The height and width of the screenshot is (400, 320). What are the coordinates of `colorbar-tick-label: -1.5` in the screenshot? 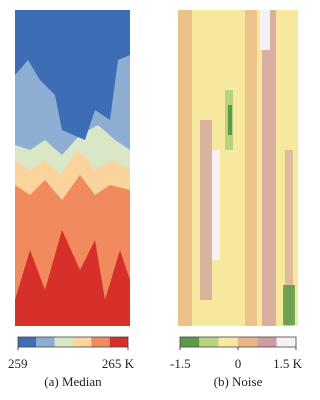 It's located at (180, 363).